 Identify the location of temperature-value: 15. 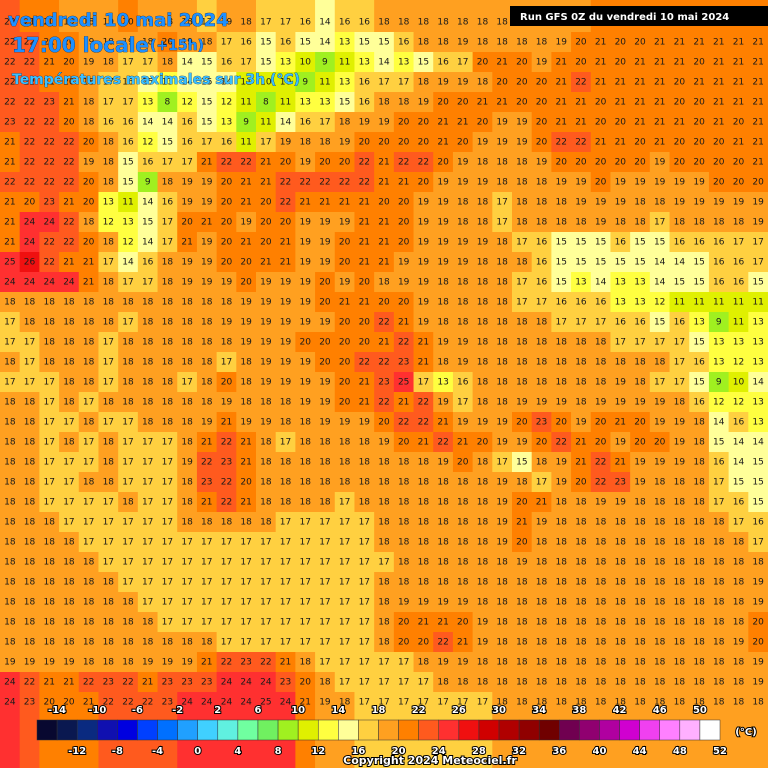
(738, 483).